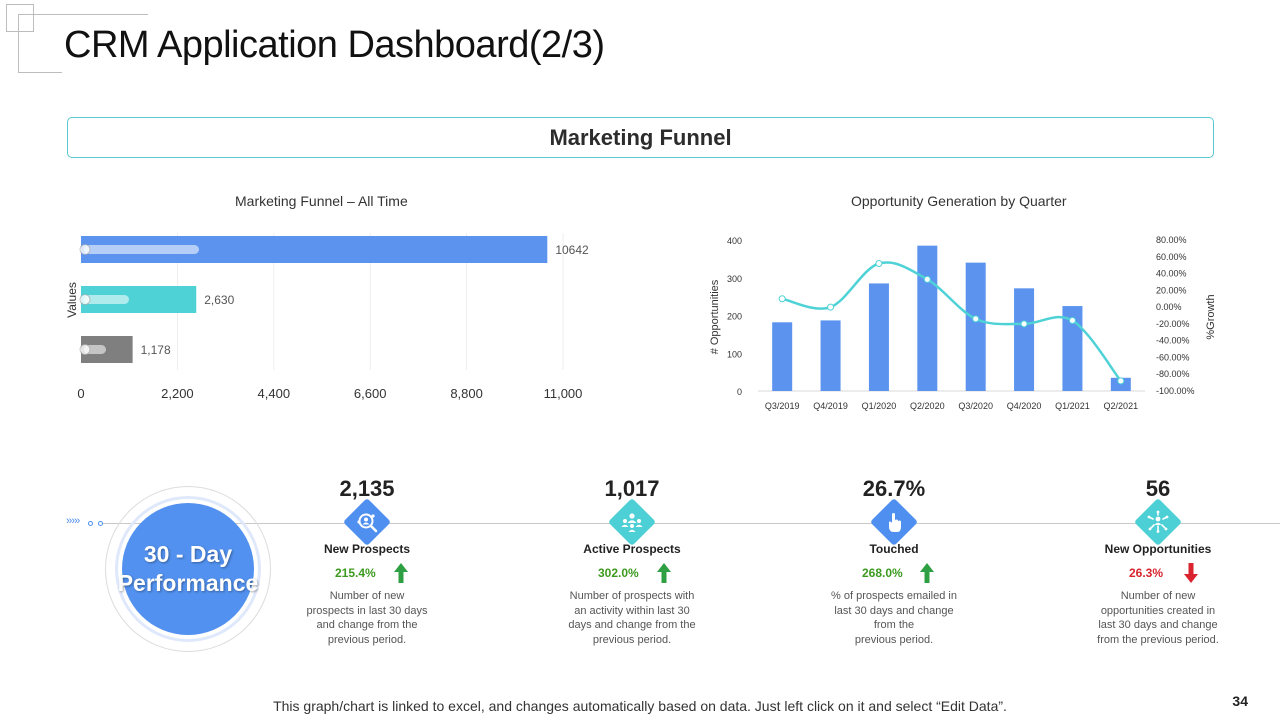  I want to click on kpi-value: 26.7%, so click(894, 488).